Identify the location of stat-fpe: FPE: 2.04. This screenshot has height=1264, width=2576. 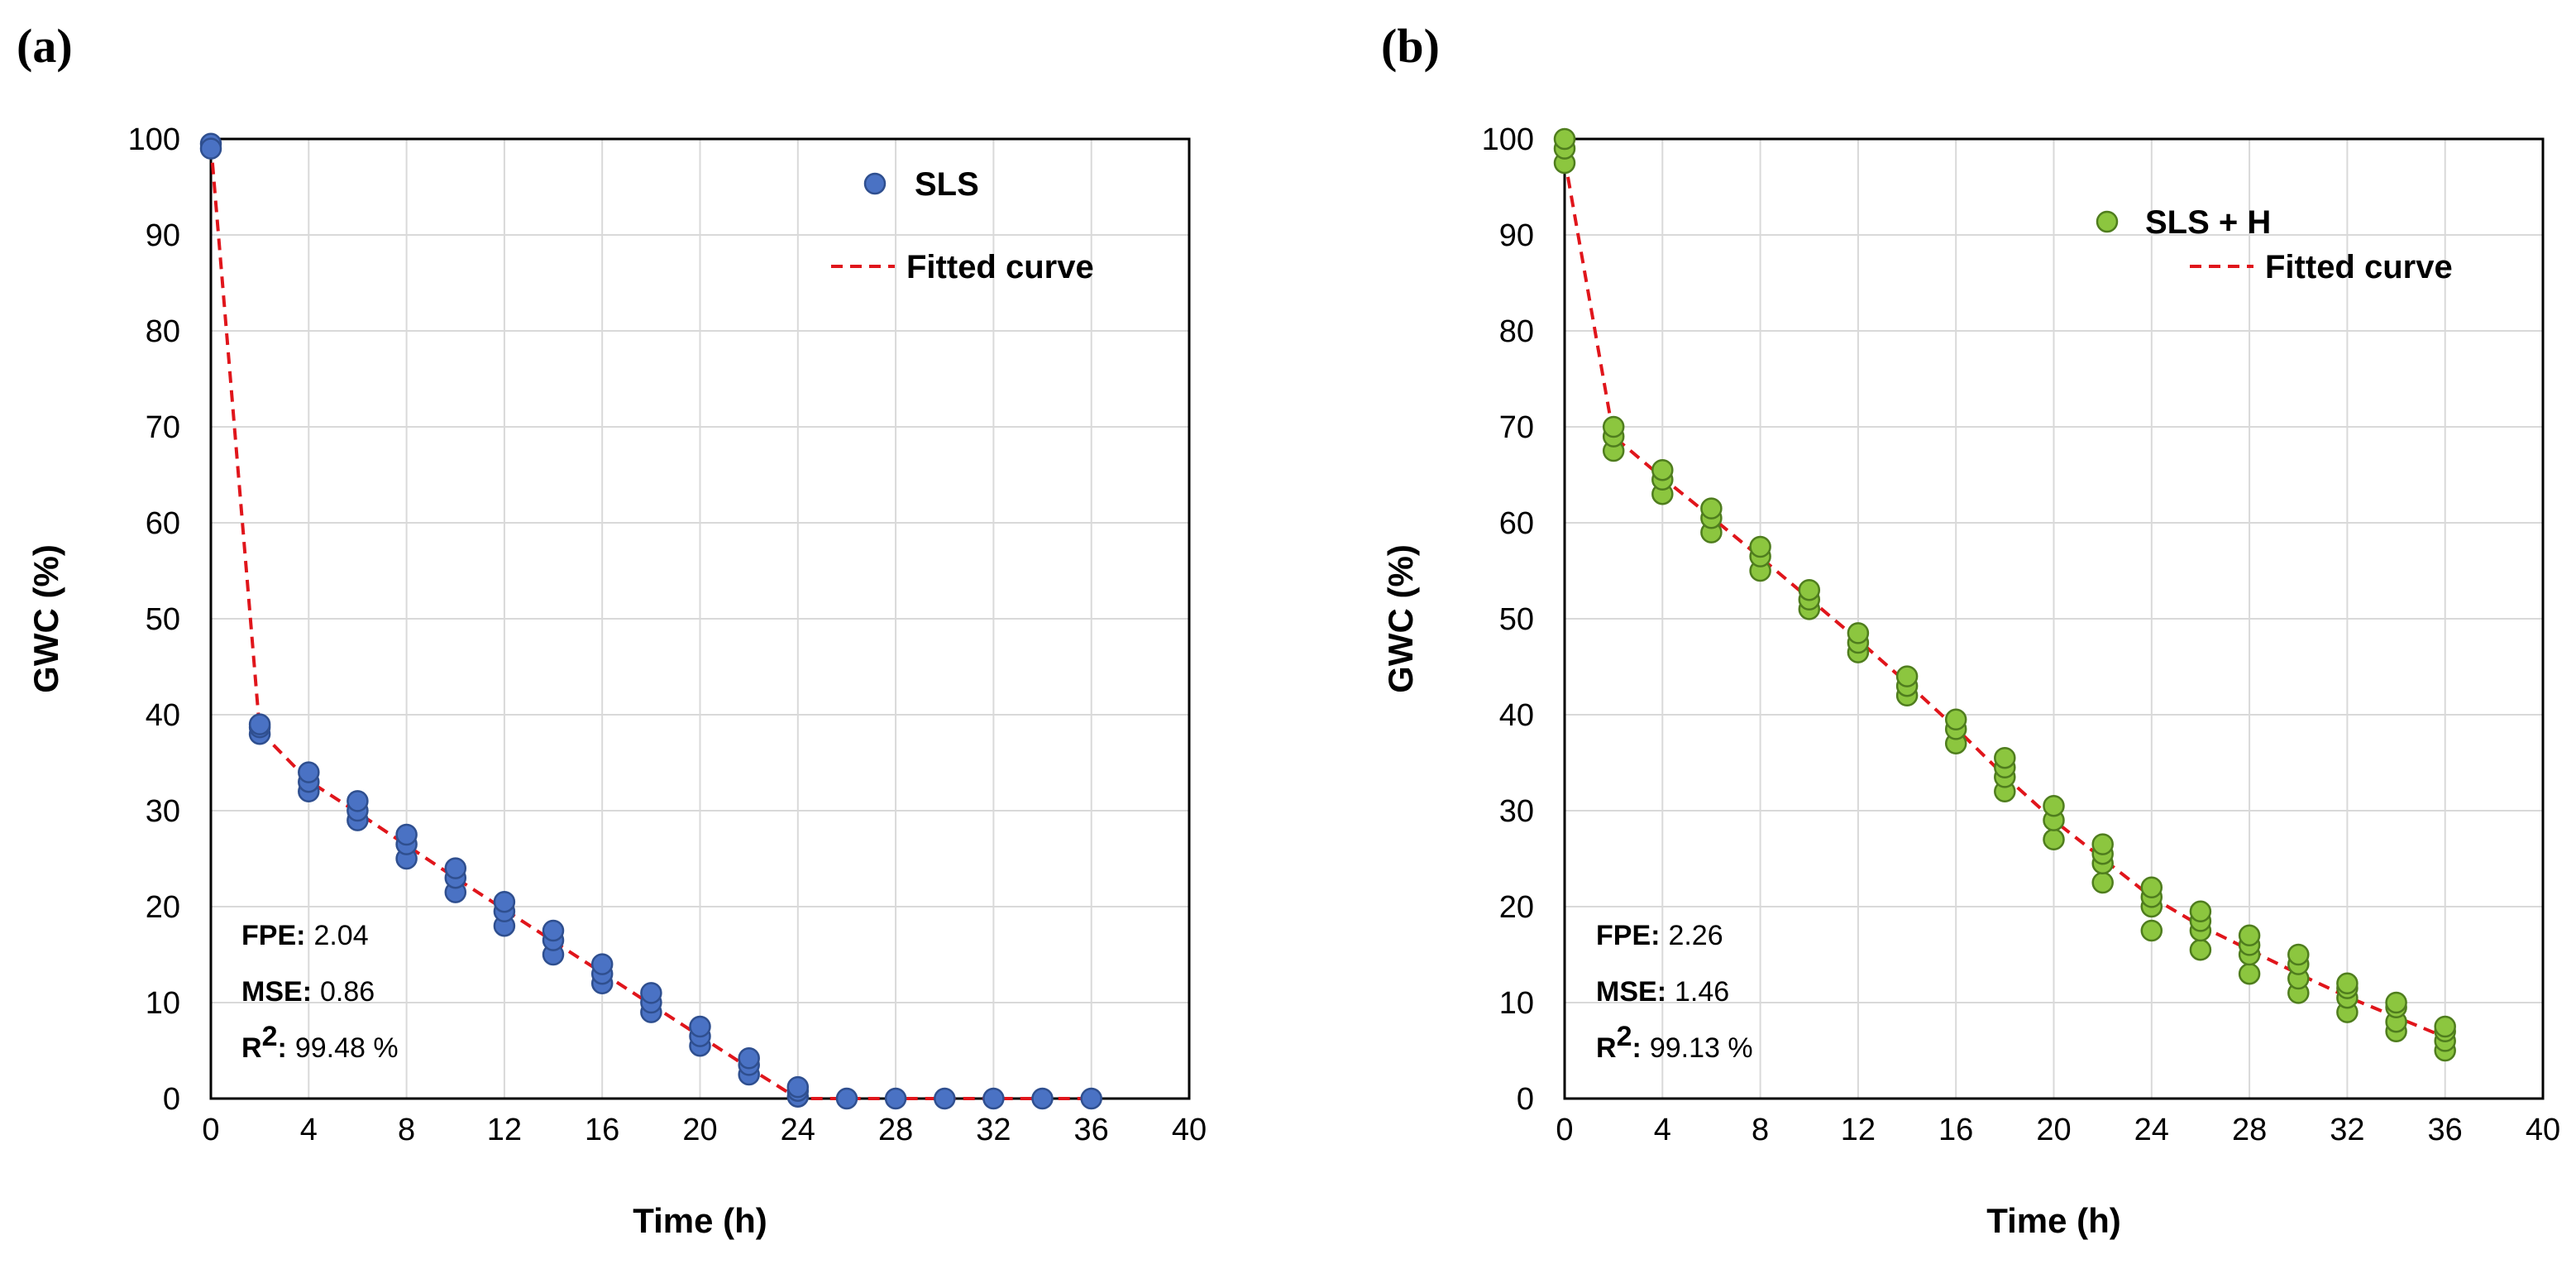
(305, 935).